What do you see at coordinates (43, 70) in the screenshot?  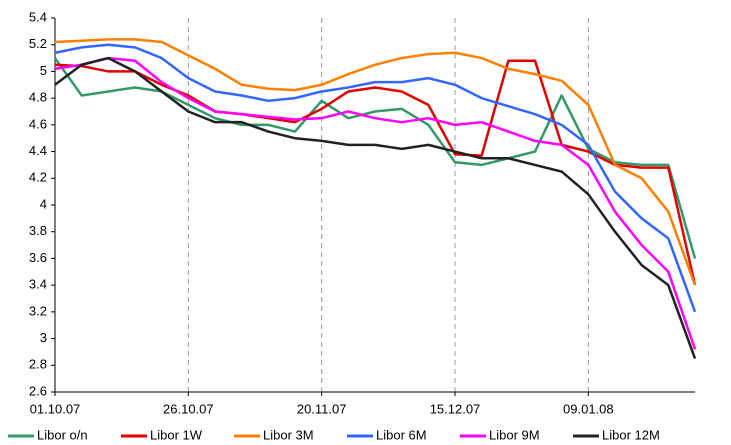 I see `y-tick-label: 5` at bounding box center [43, 70].